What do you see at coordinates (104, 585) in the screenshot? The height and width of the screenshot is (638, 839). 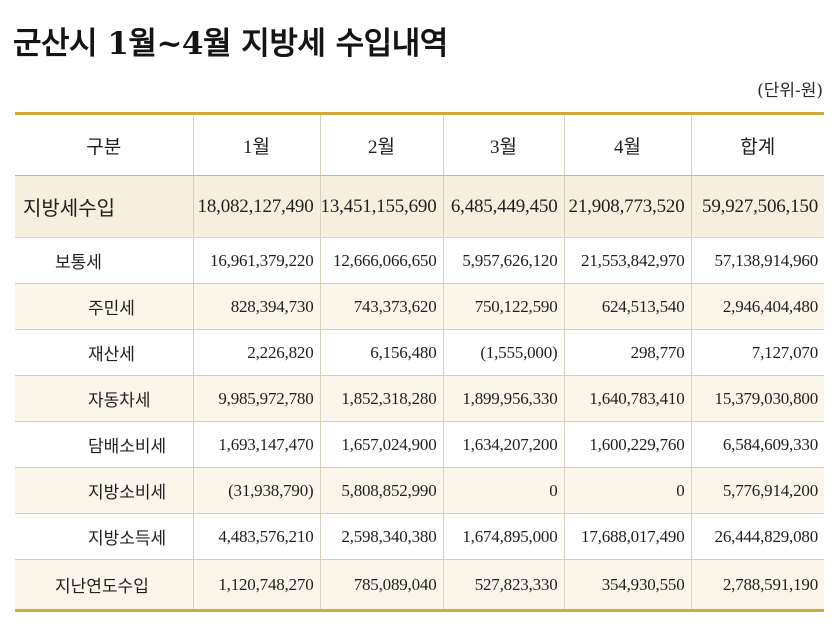 I see `row-label: 지난연도수입` at bounding box center [104, 585].